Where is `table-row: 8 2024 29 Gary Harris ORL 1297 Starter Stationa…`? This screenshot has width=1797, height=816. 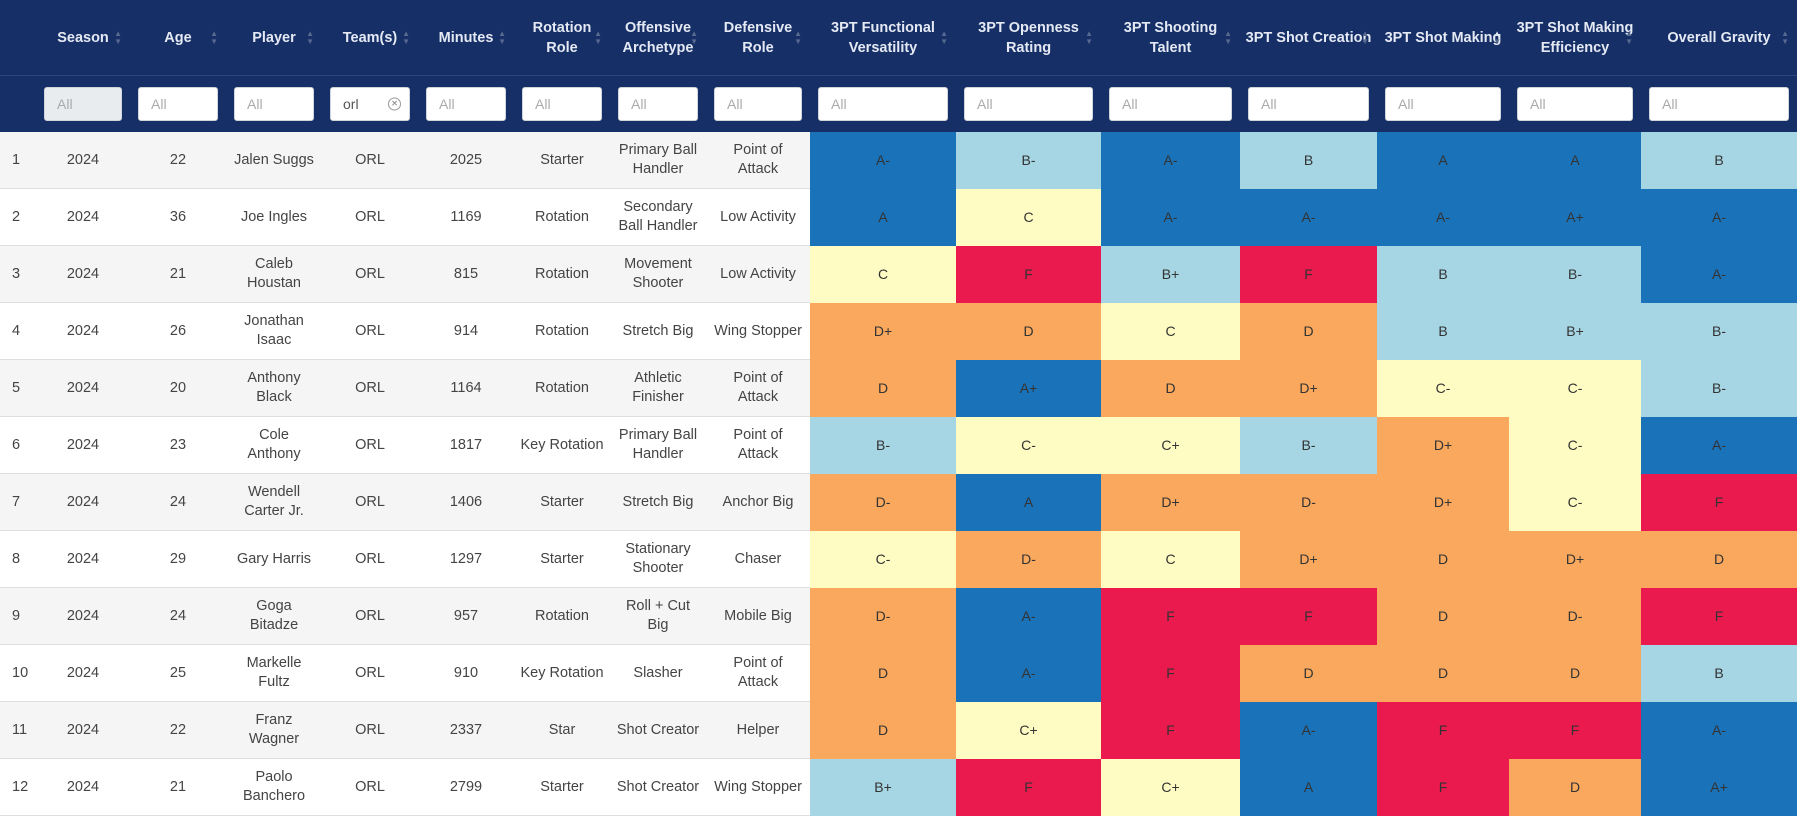
table-row: 8 2024 29 Gary Harris ORL 1297 Starter Stationa… is located at coordinates (898, 559).